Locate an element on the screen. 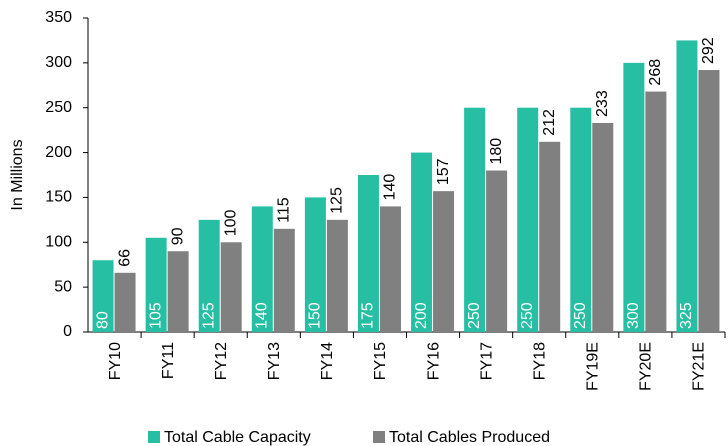 The image size is (728, 446). x-tick-label: FY14 is located at coordinates (327, 361).